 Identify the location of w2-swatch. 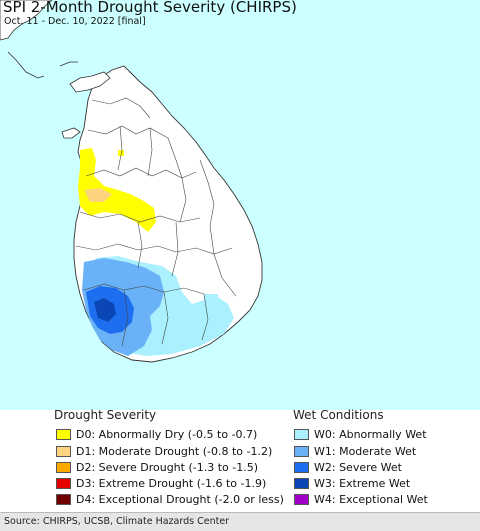
(301, 467).